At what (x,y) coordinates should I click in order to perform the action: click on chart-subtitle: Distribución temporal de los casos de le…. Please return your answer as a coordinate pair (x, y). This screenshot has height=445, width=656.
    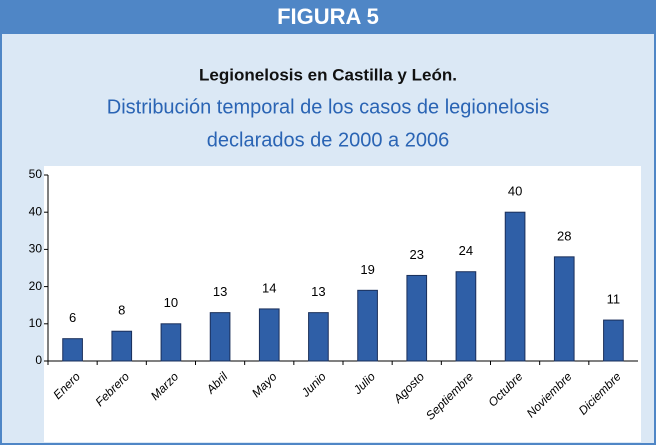
    Looking at the image, I should click on (328, 107).